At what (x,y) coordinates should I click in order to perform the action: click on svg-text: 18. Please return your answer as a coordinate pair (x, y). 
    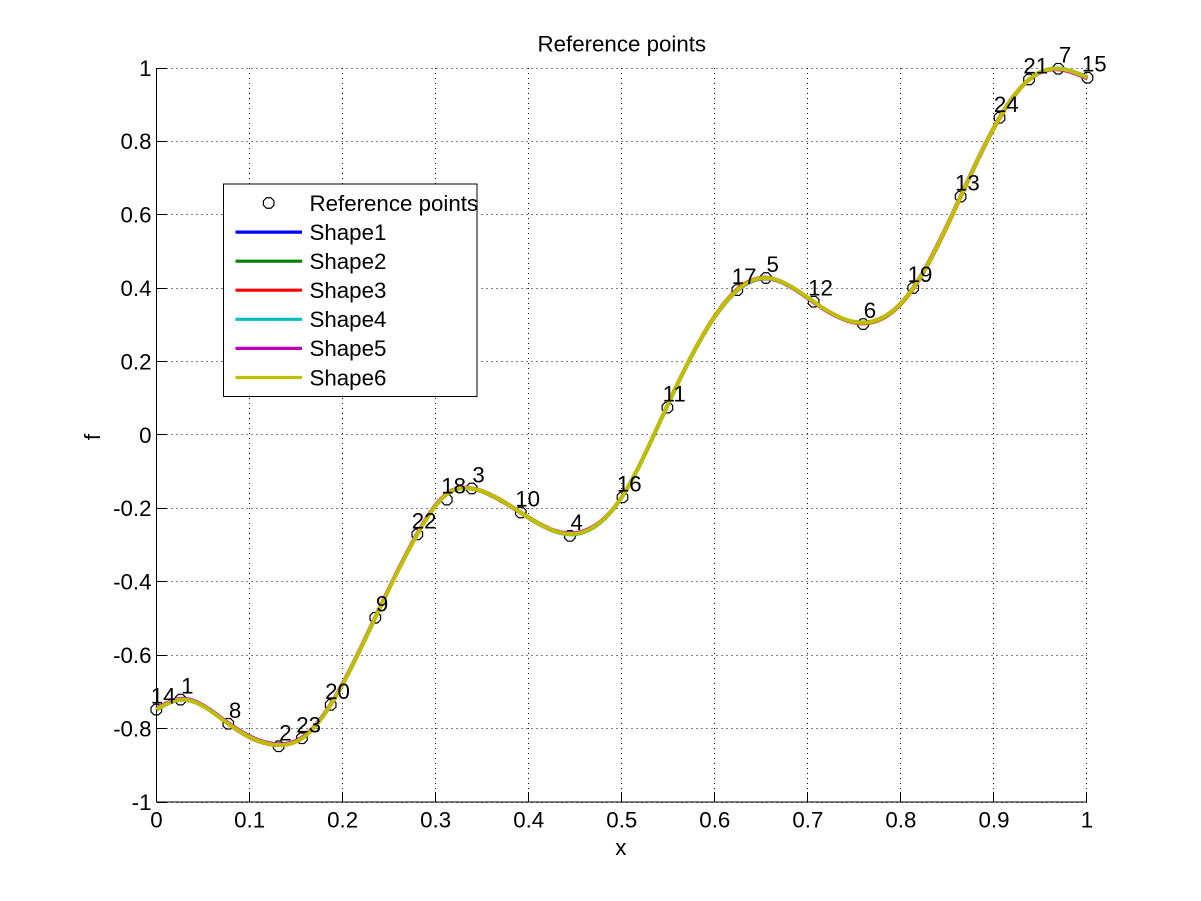
    Looking at the image, I should click on (453, 486).